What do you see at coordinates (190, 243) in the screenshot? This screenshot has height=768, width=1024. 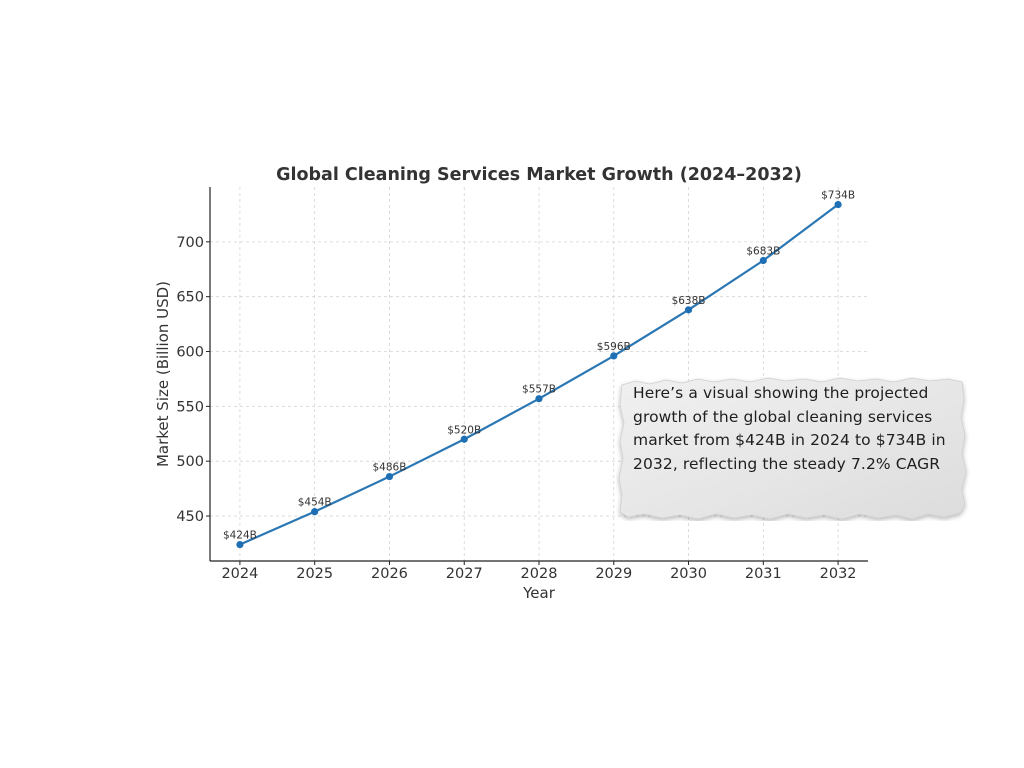 I see `y-tick-label: 700` at bounding box center [190, 243].